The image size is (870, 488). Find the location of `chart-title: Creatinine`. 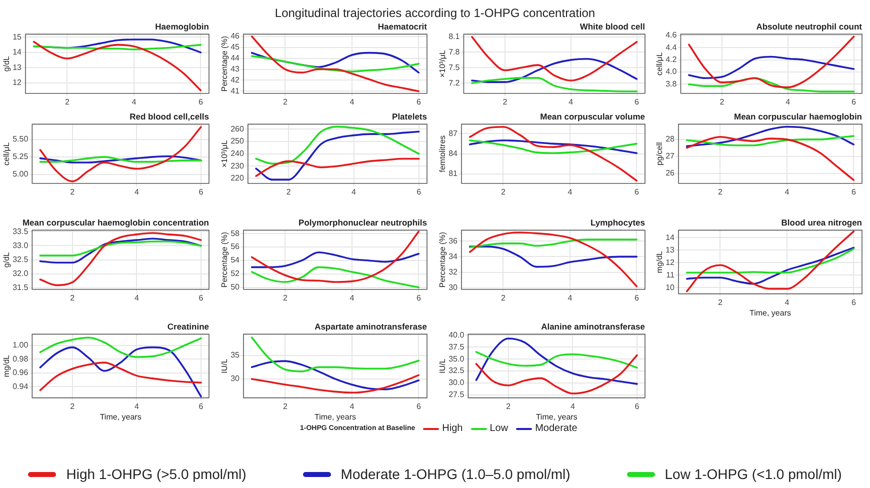

chart-title: Creatinine is located at coordinates (188, 326).